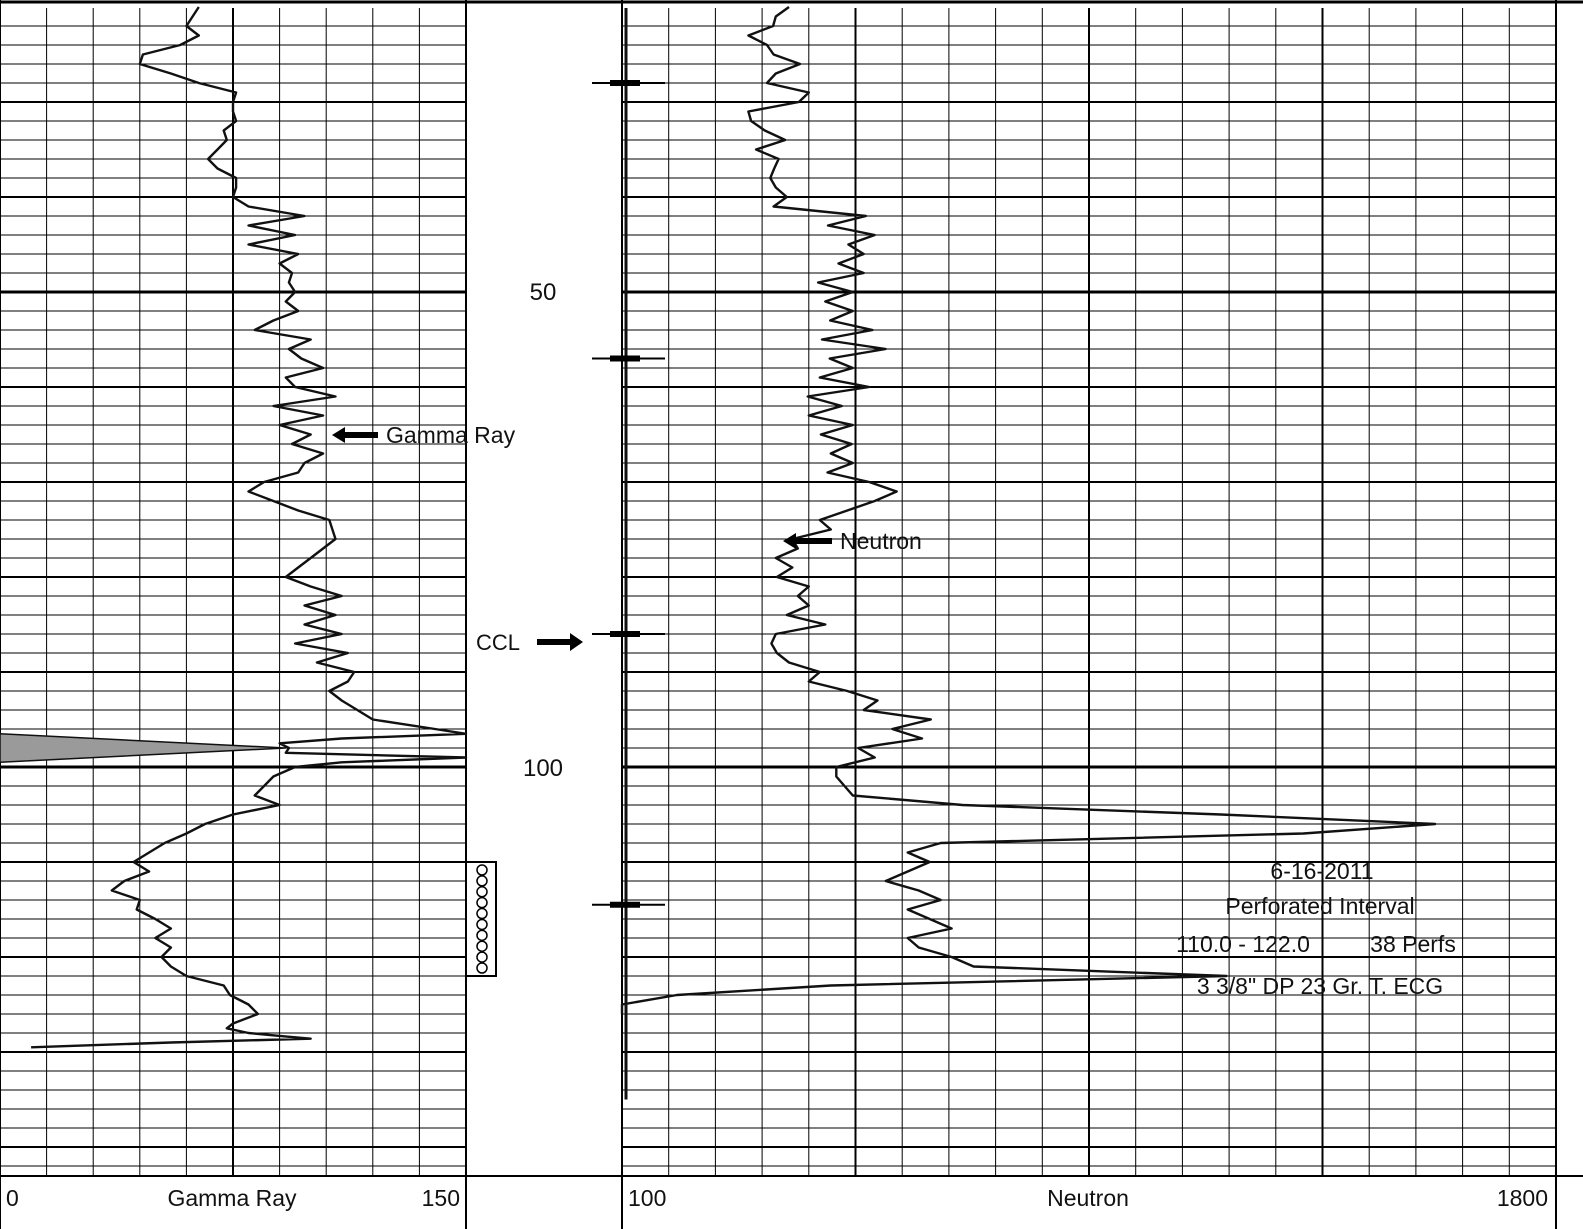 The width and height of the screenshot is (1583, 1229). Describe the element at coordinates (451, 435) in the screenshot. I see `gamma-ray-annotation-label: Gamma Ray` at that location.